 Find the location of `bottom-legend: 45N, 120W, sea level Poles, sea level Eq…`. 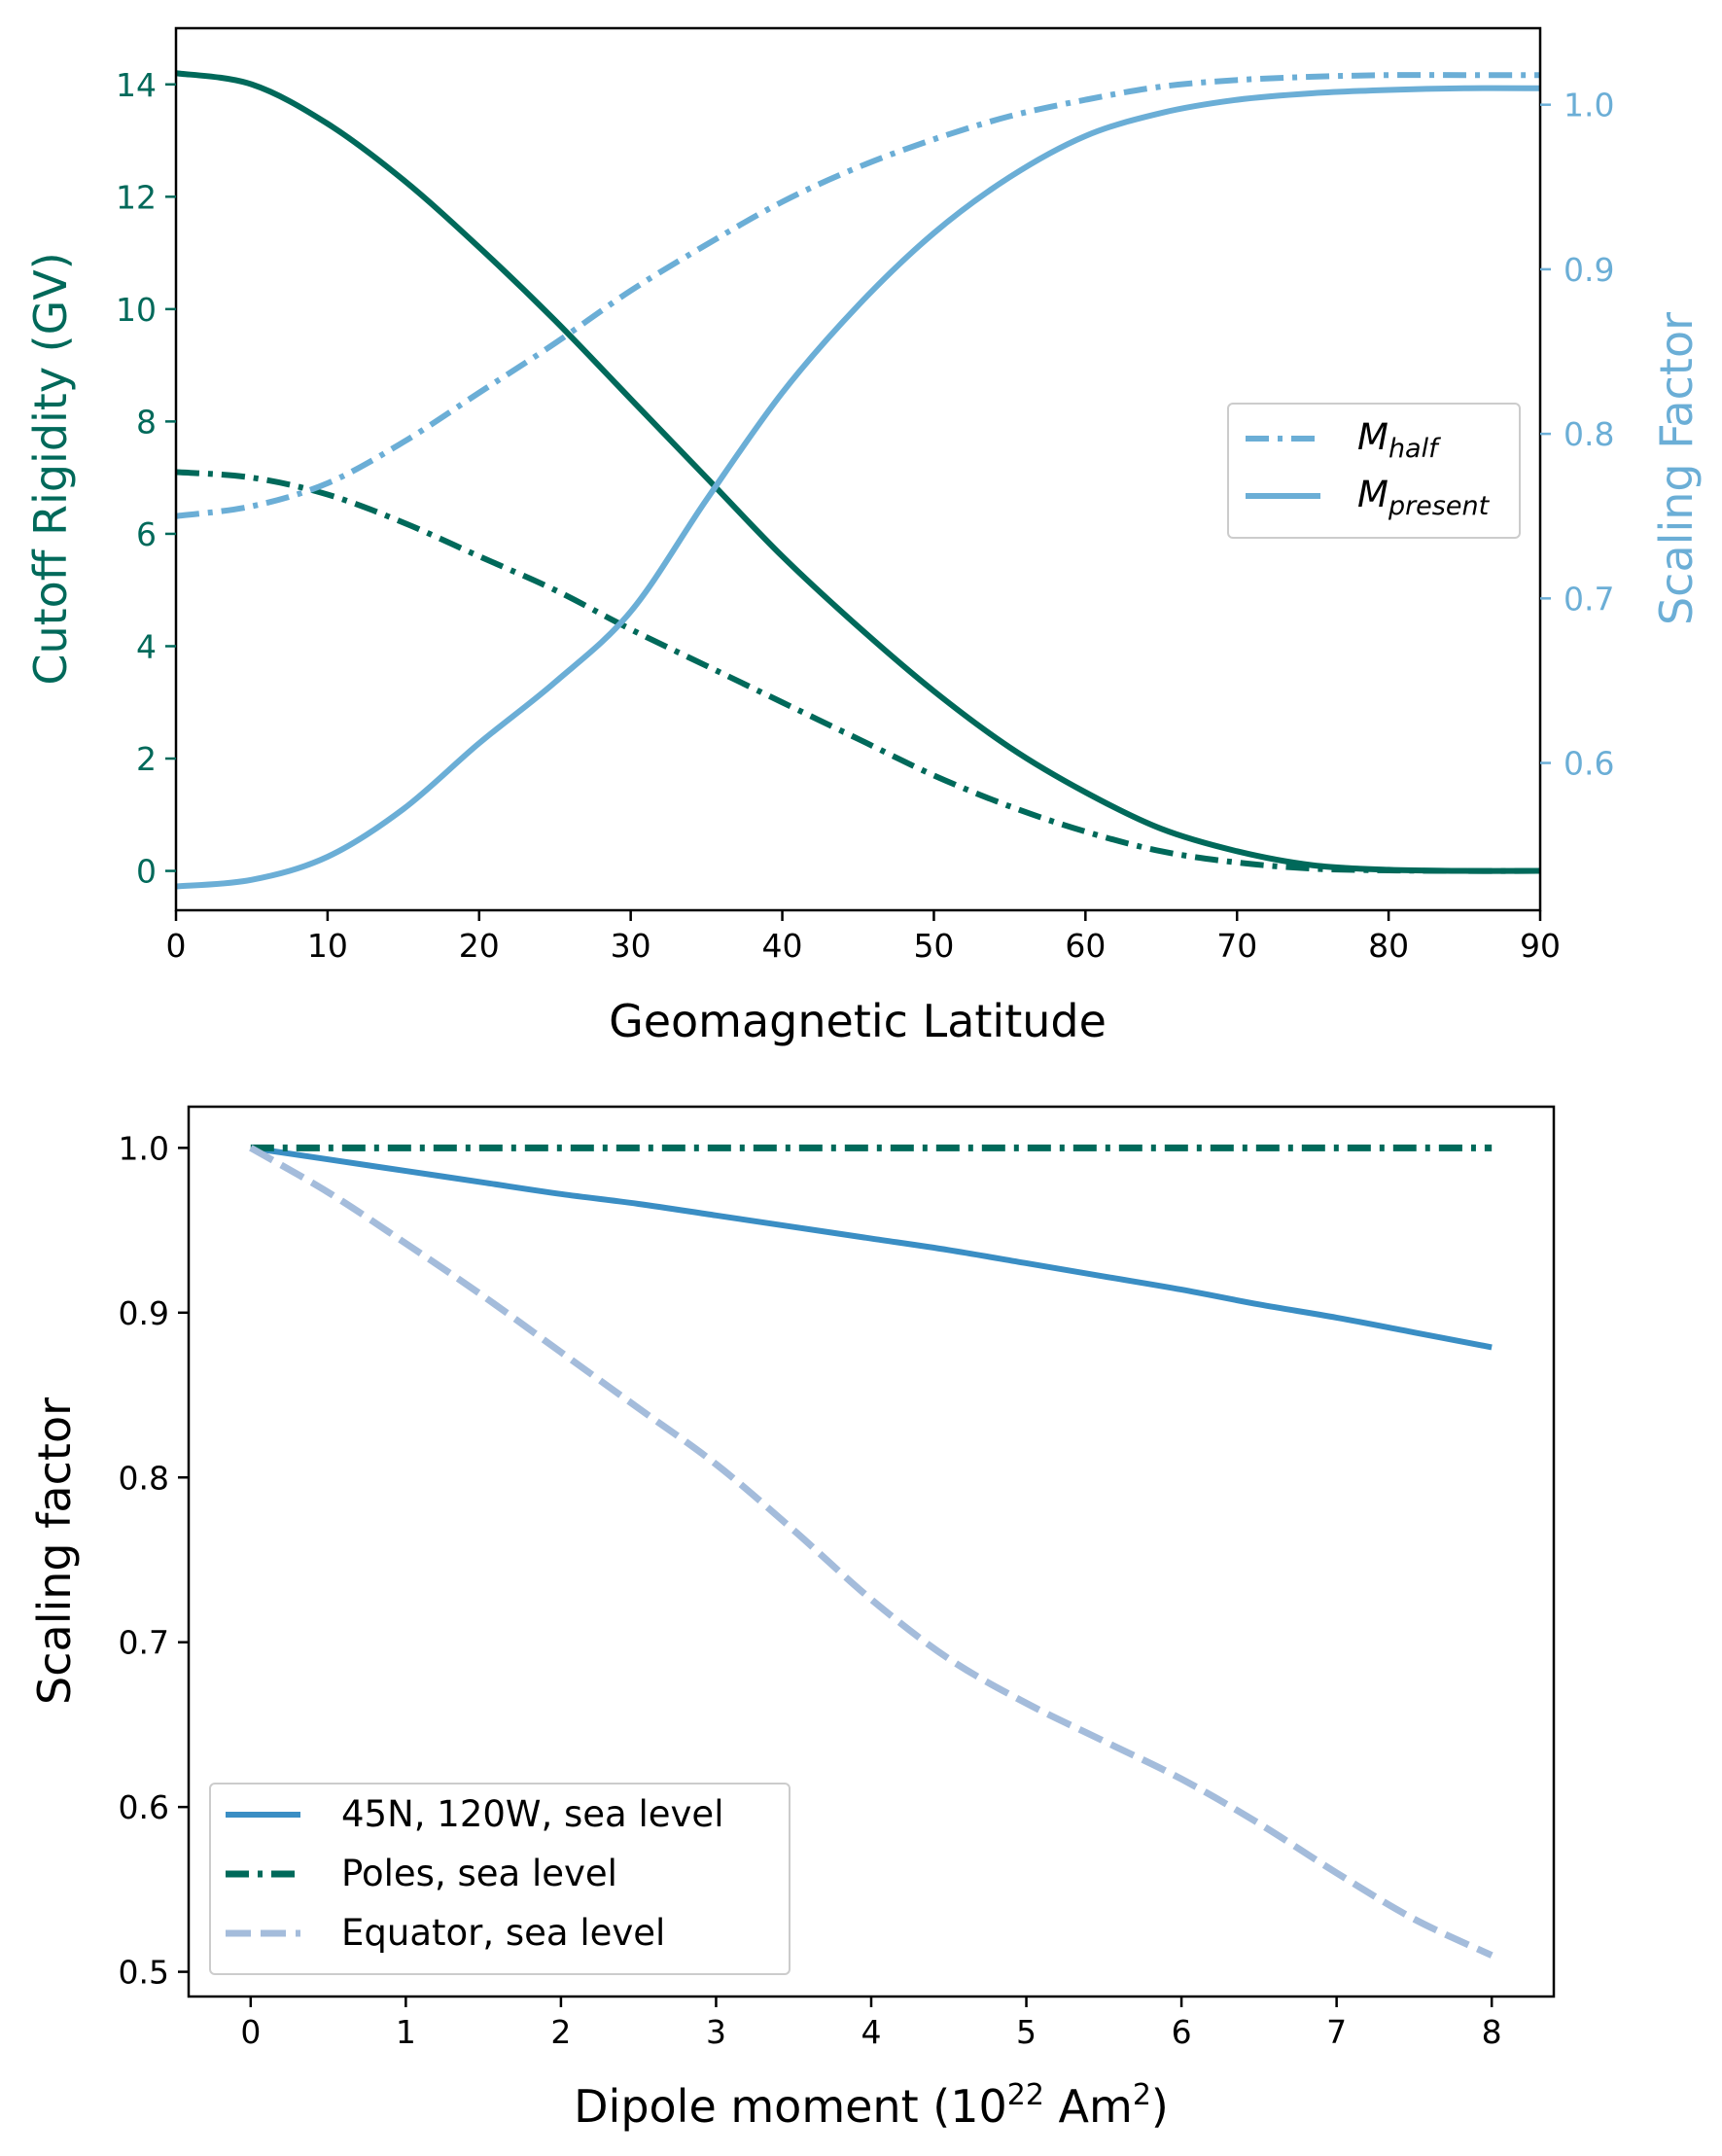

bottom-legend: 45N, 120W, sea level Poles, sea level Eq… is located at coordinates (500, 1879).